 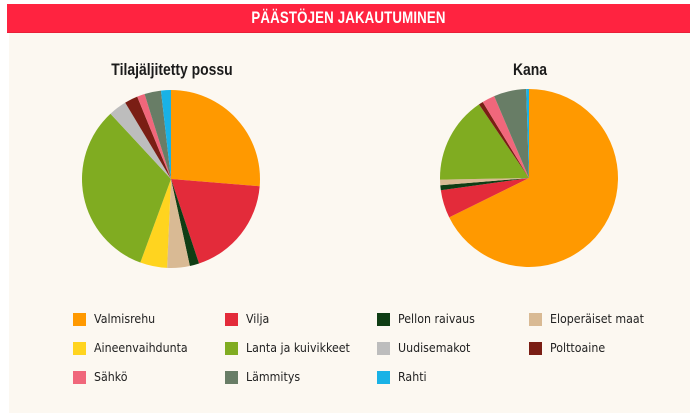 I want to click on legend-item-polttoaine: Polttoaine, so click(x=569, y=348).